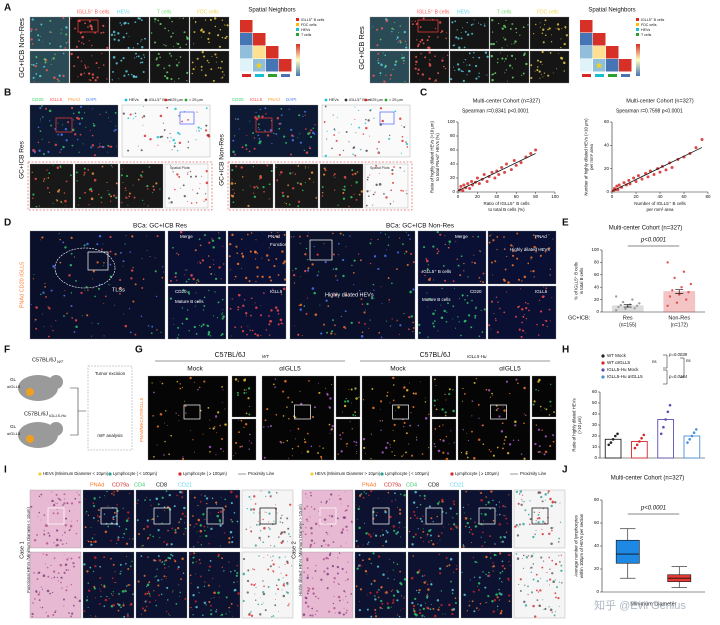  Describe the element at coordinates (565, 223) in the screenshot. I see `panel-label: E` at that location.